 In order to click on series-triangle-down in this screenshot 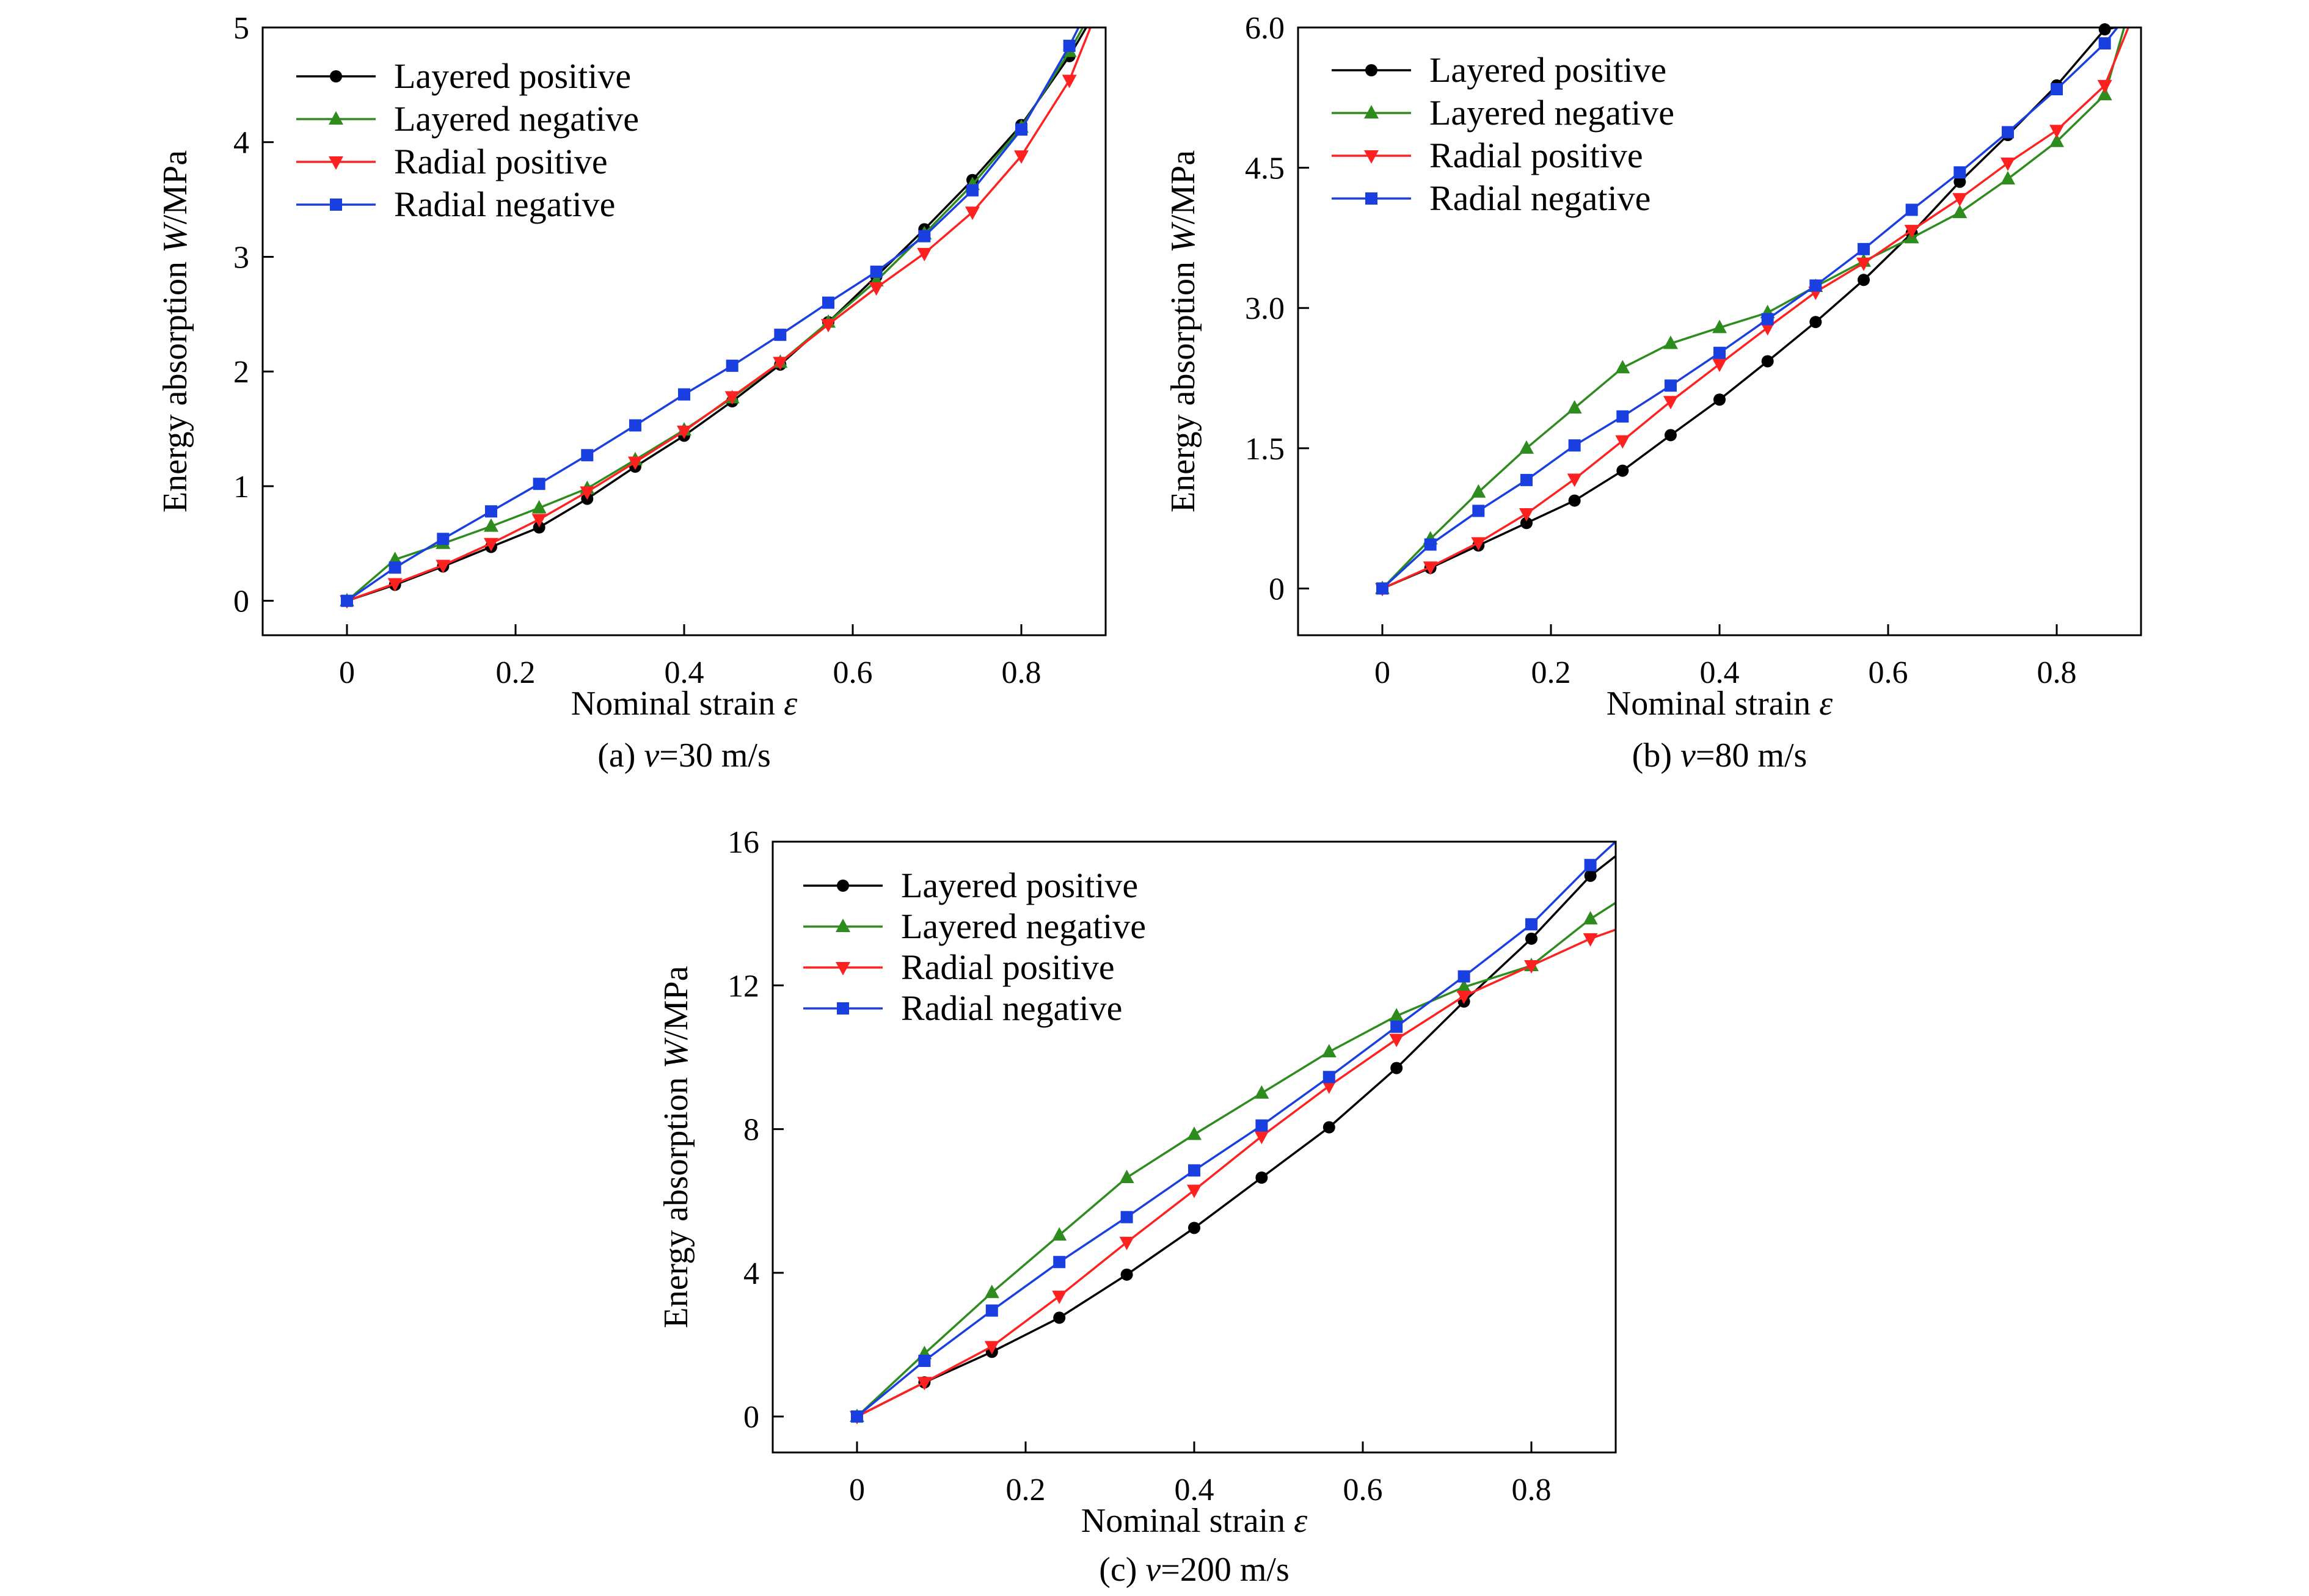, I will do `click(1233, 1176)`.